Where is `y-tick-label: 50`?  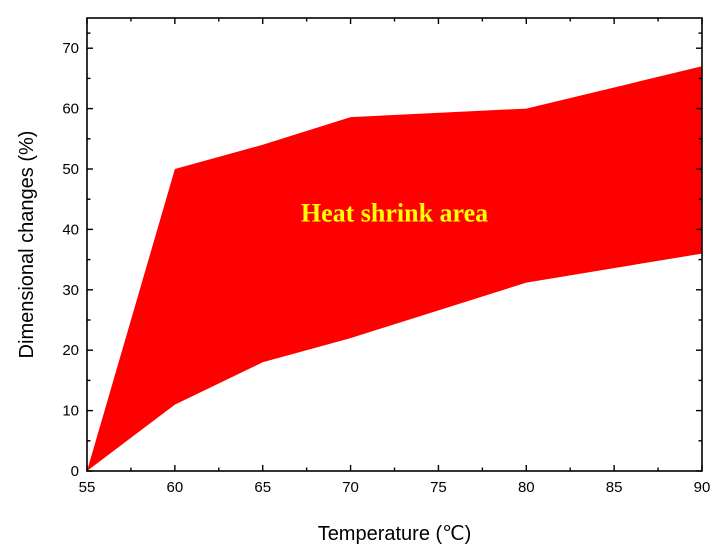 y-tick-label: 50 is located at coordinates (70, 169).